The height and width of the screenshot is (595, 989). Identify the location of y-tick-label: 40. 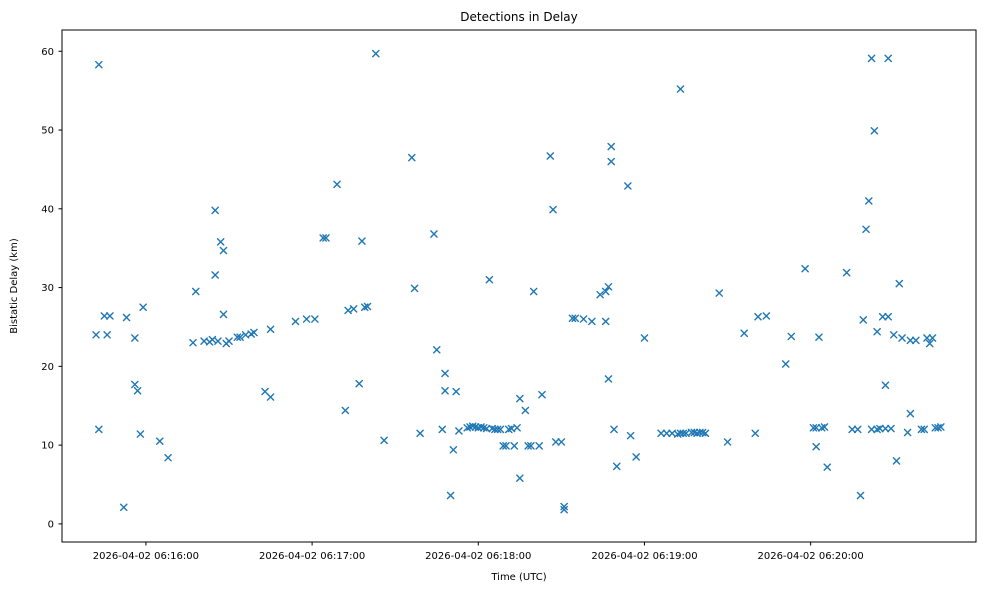
(47, 209).